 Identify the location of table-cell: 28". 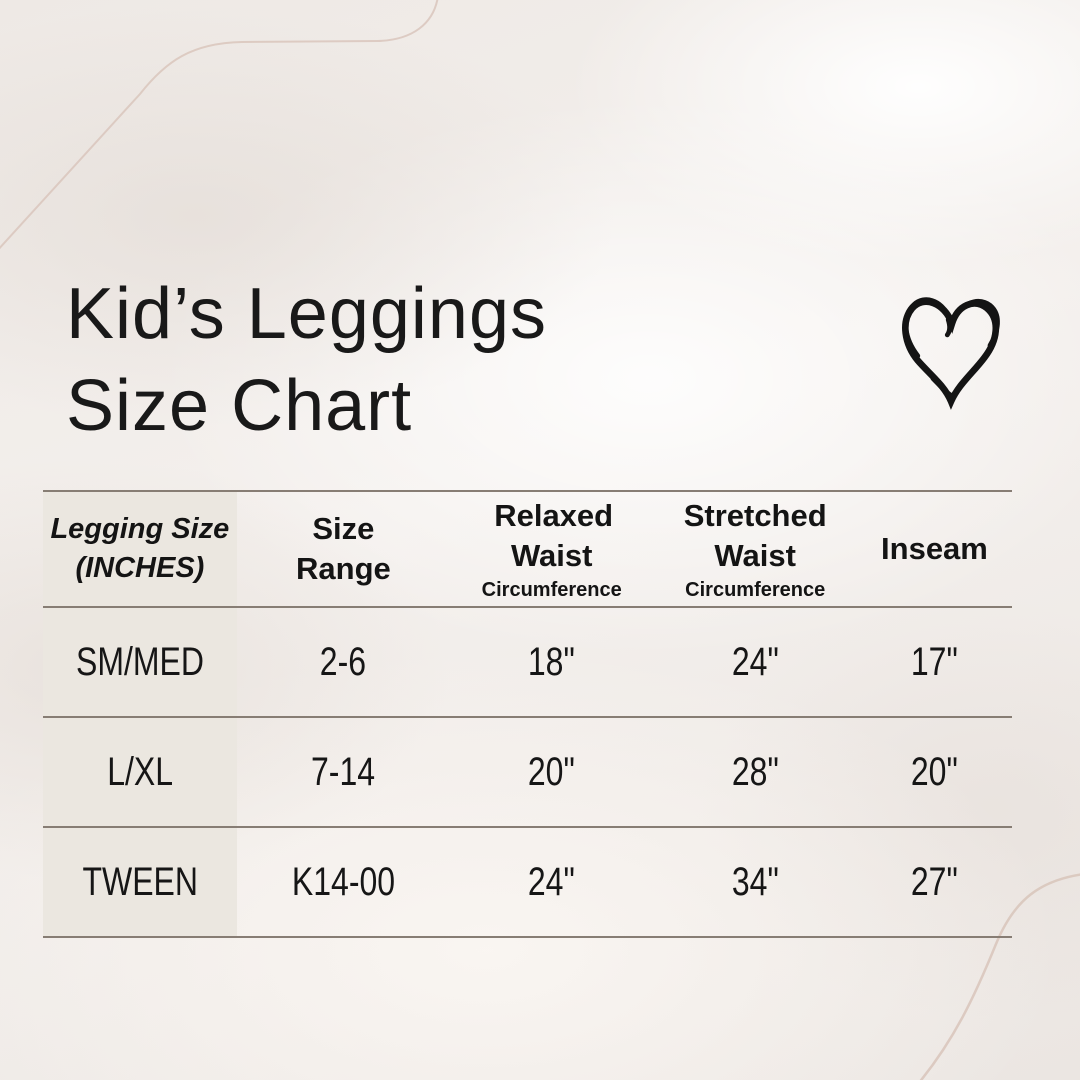
(754, 772).